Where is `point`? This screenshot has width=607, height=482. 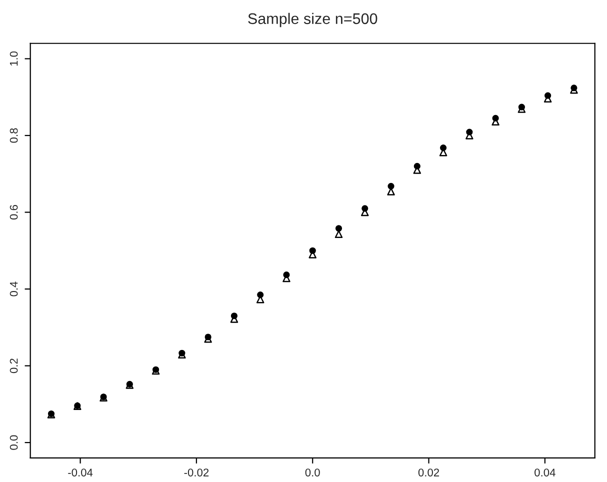 point is located at coordinates (338, 228).